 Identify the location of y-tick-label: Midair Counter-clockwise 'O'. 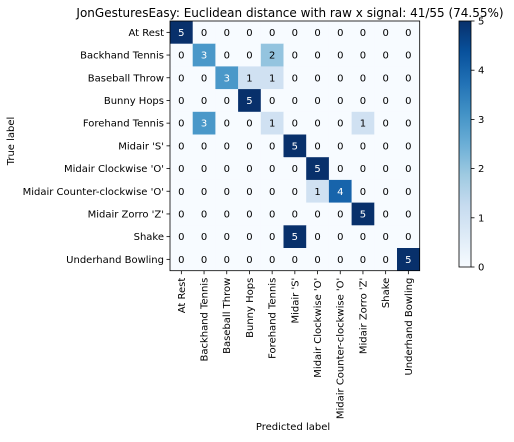
(93, 192).